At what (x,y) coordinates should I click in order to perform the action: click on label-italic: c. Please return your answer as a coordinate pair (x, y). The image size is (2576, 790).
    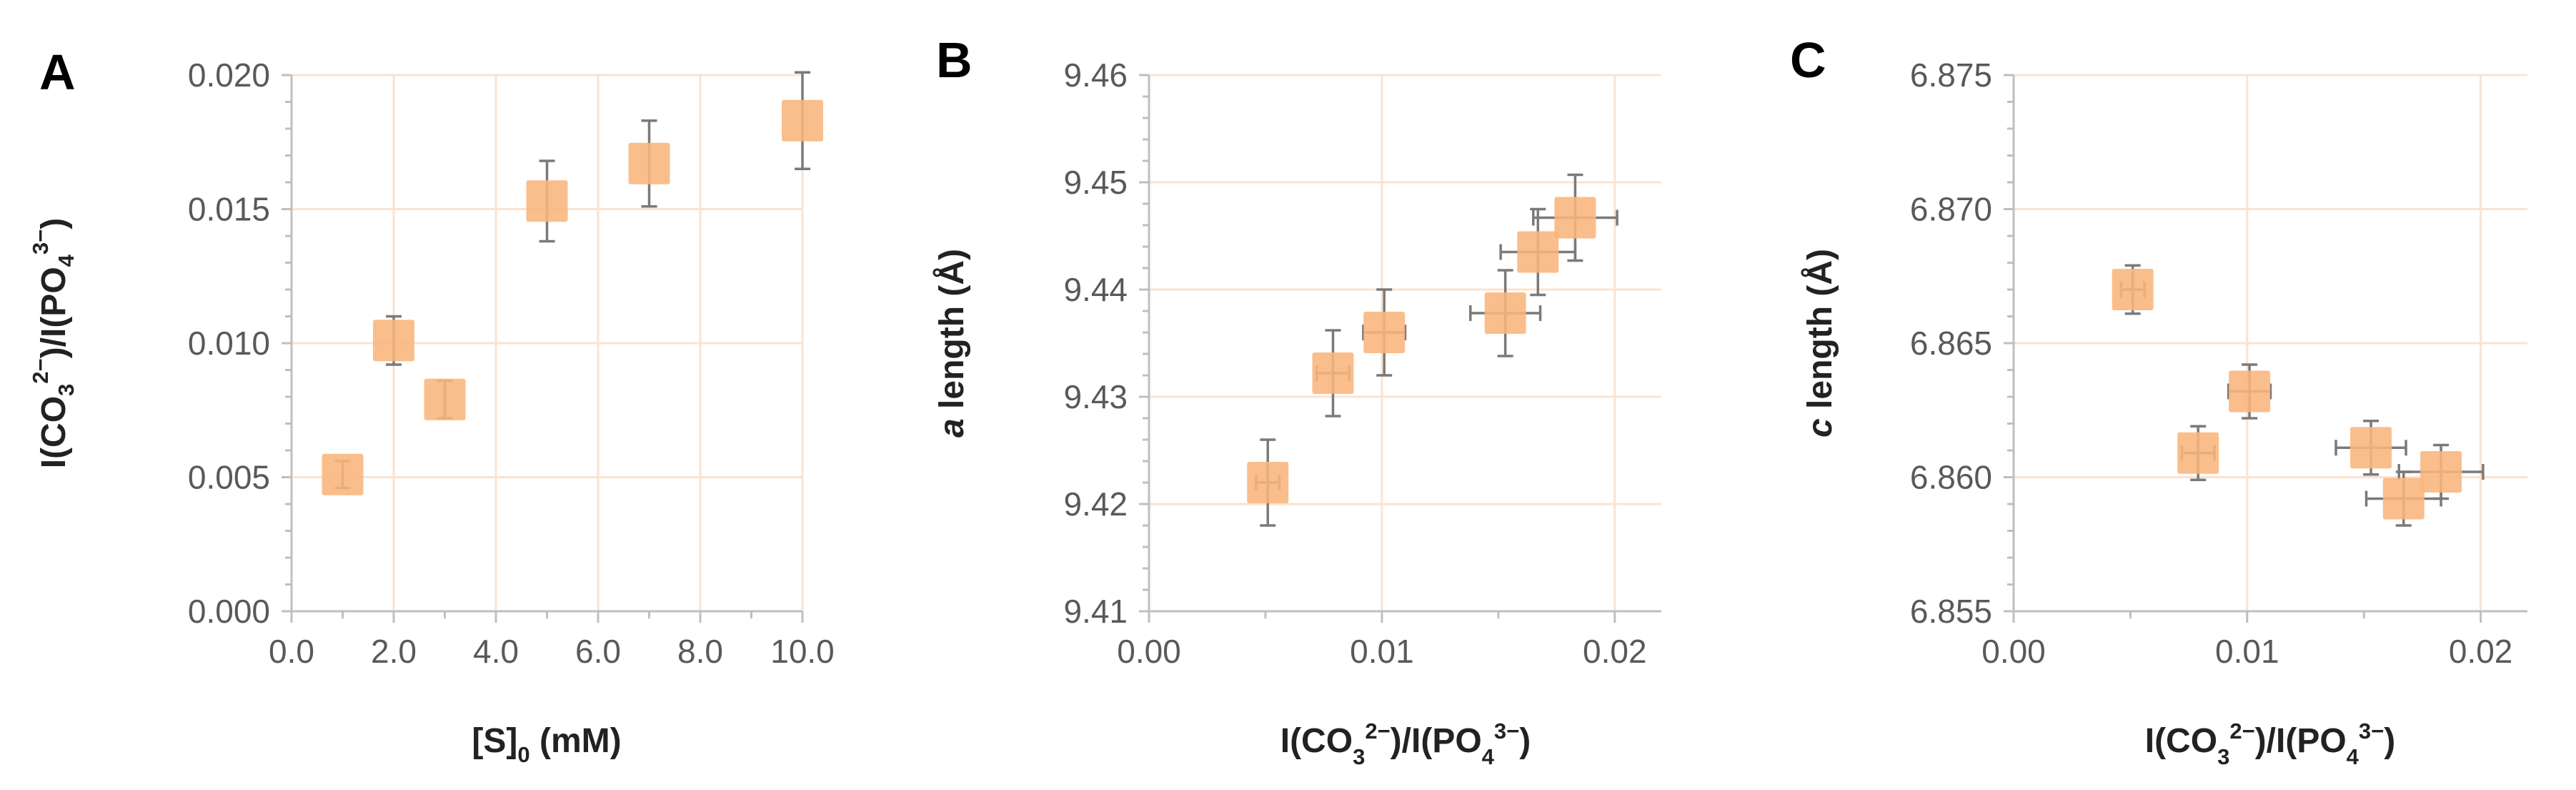
    Looking at the image, I should click on (1820, 428).